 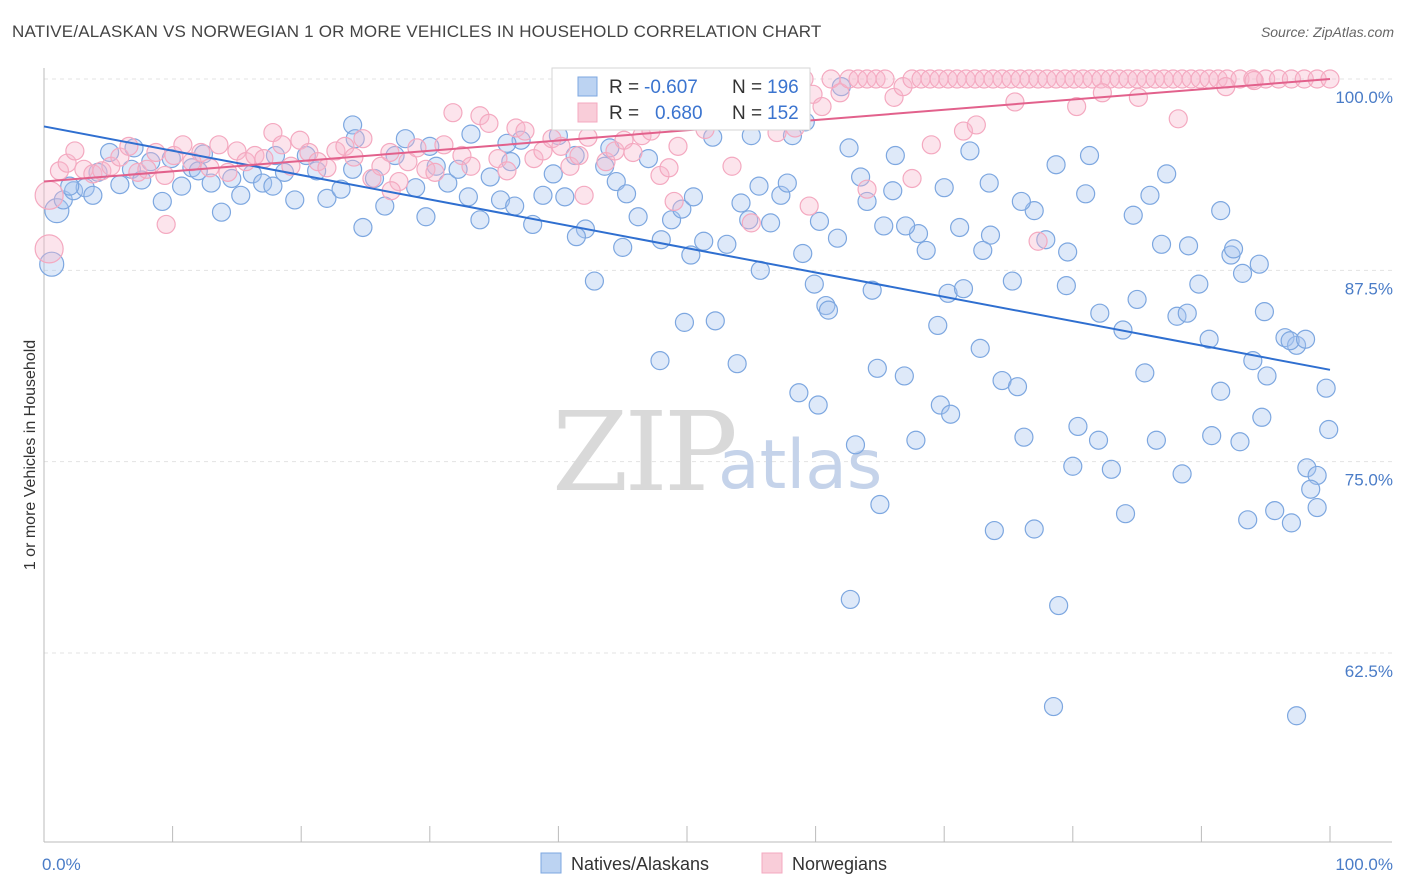 What do you see at coordinates (1369, 671) in the screenshot?
I see `y-tick-label: 62.5%` at bounding box center [1369, 671].